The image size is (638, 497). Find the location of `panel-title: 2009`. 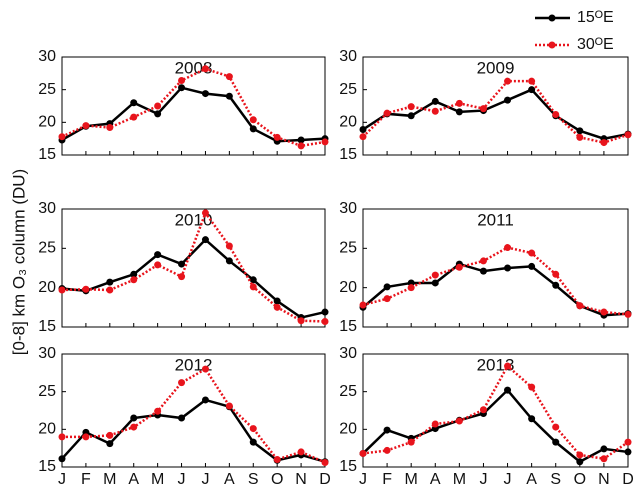

panel-title: 2009 is located at coordinates (496, 67).